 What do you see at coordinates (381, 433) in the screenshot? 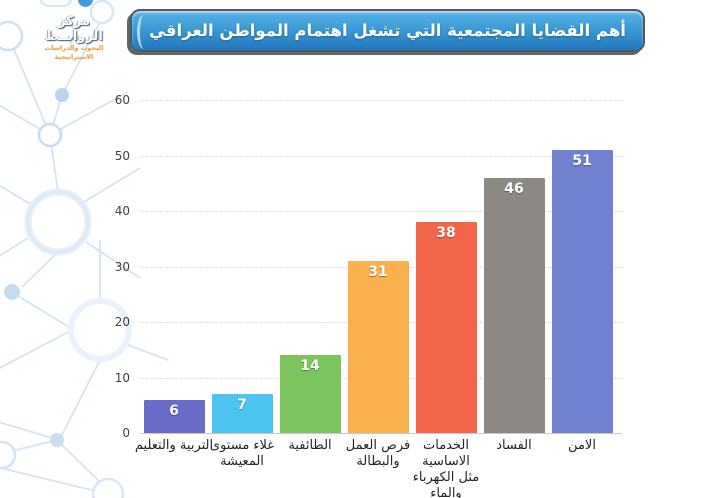
I see `x-axis-baseline` at bounding box center [381, 433].